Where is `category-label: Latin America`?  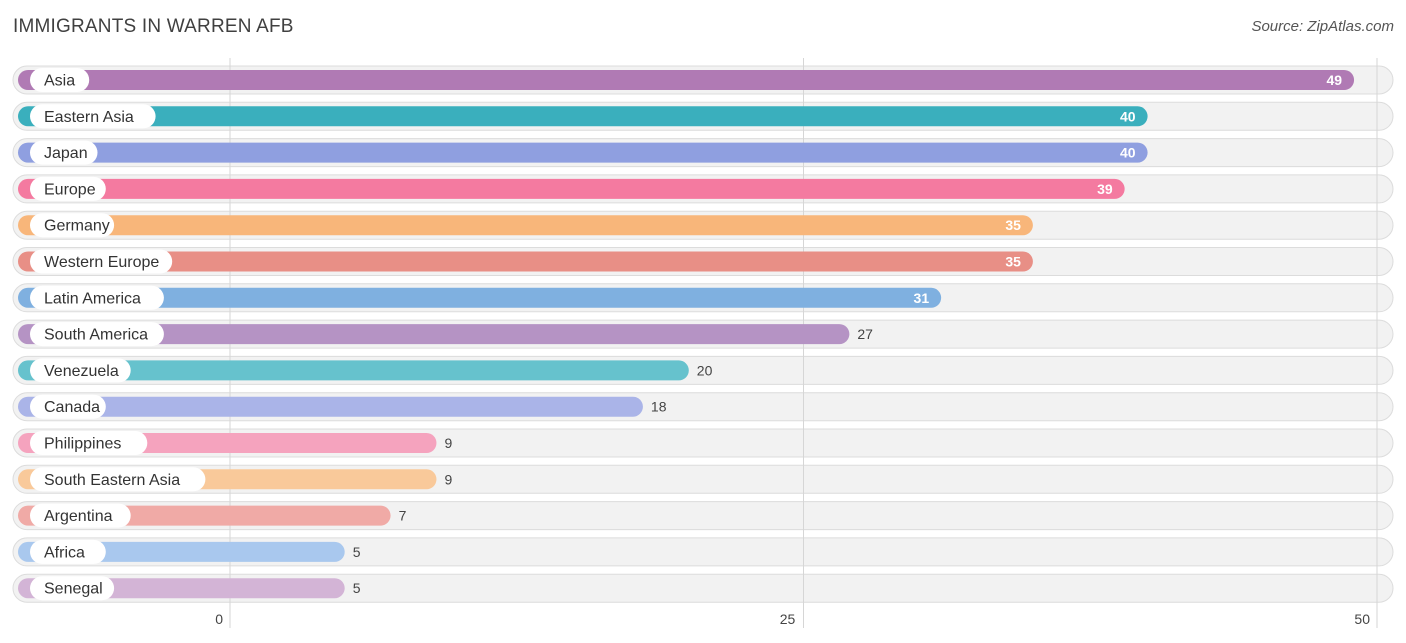
category-label: Latin America is located at coordinates (92, 298).